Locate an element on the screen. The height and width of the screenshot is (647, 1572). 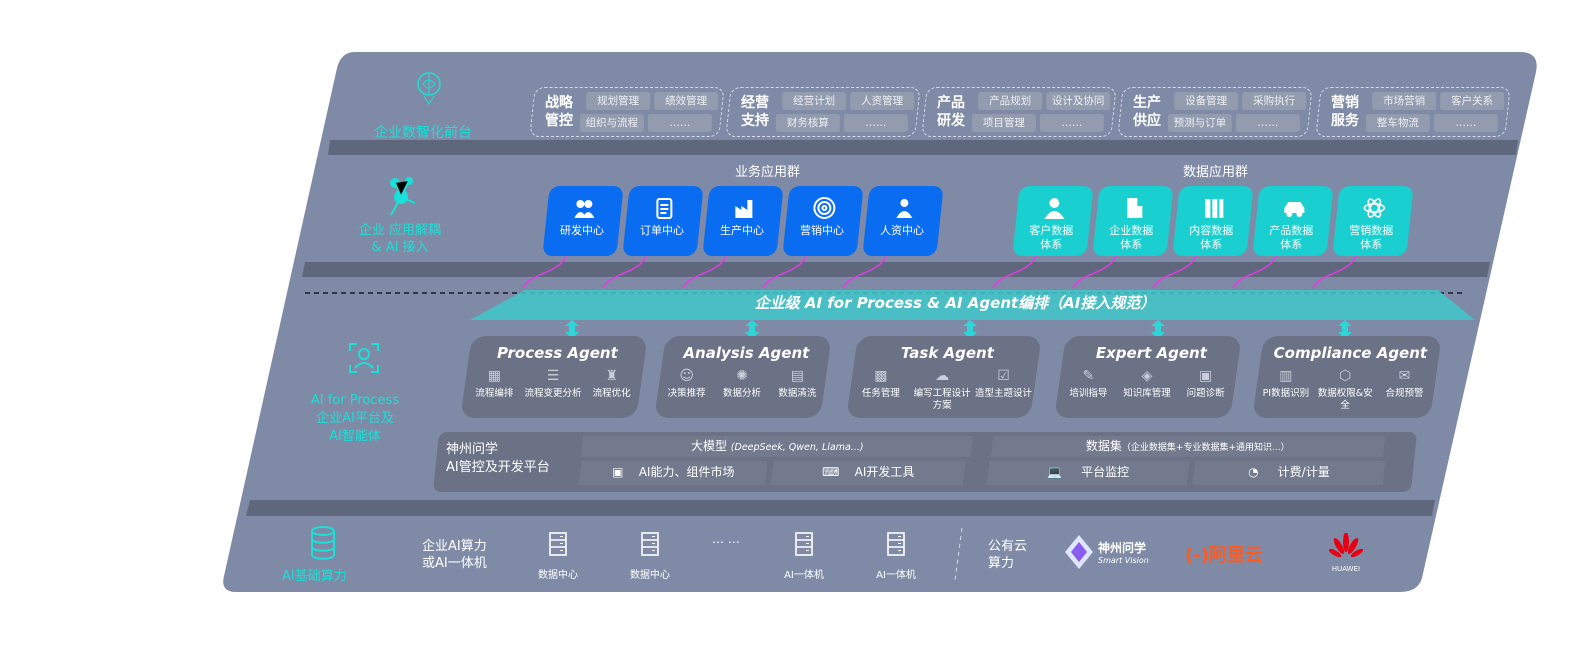
business-tile: 人资中心 is located at coordinates (903, 221).